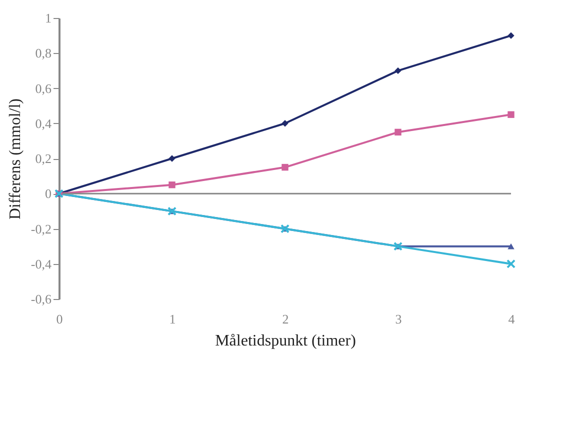 This screenshot has height=428, width=573. I want to click on y-tick-label: 0,8, so click(43, 53).